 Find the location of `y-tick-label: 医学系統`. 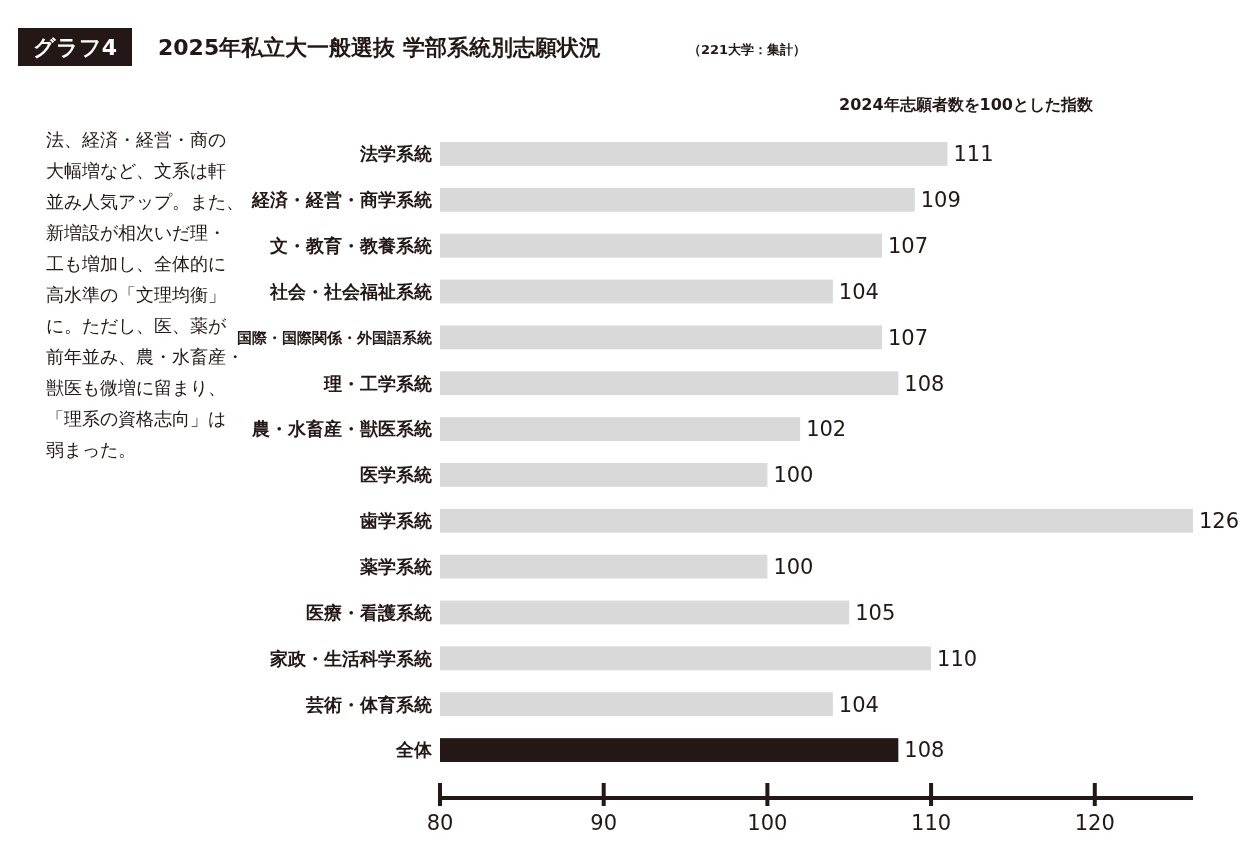

y-tick-label: 医学系統 is located at coordinates (396, 475).